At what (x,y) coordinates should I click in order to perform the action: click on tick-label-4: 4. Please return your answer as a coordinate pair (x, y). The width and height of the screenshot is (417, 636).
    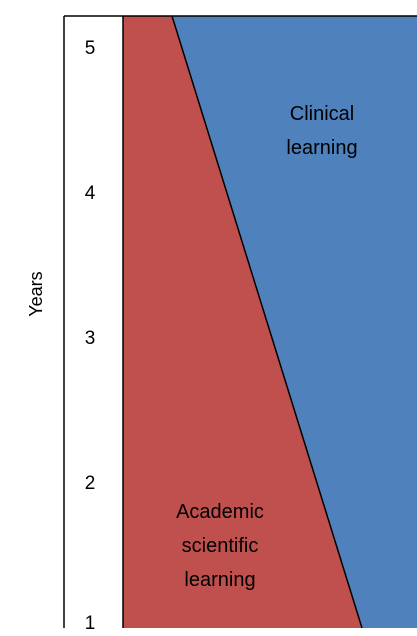
    Looking at the image, I should click on (90, 193).